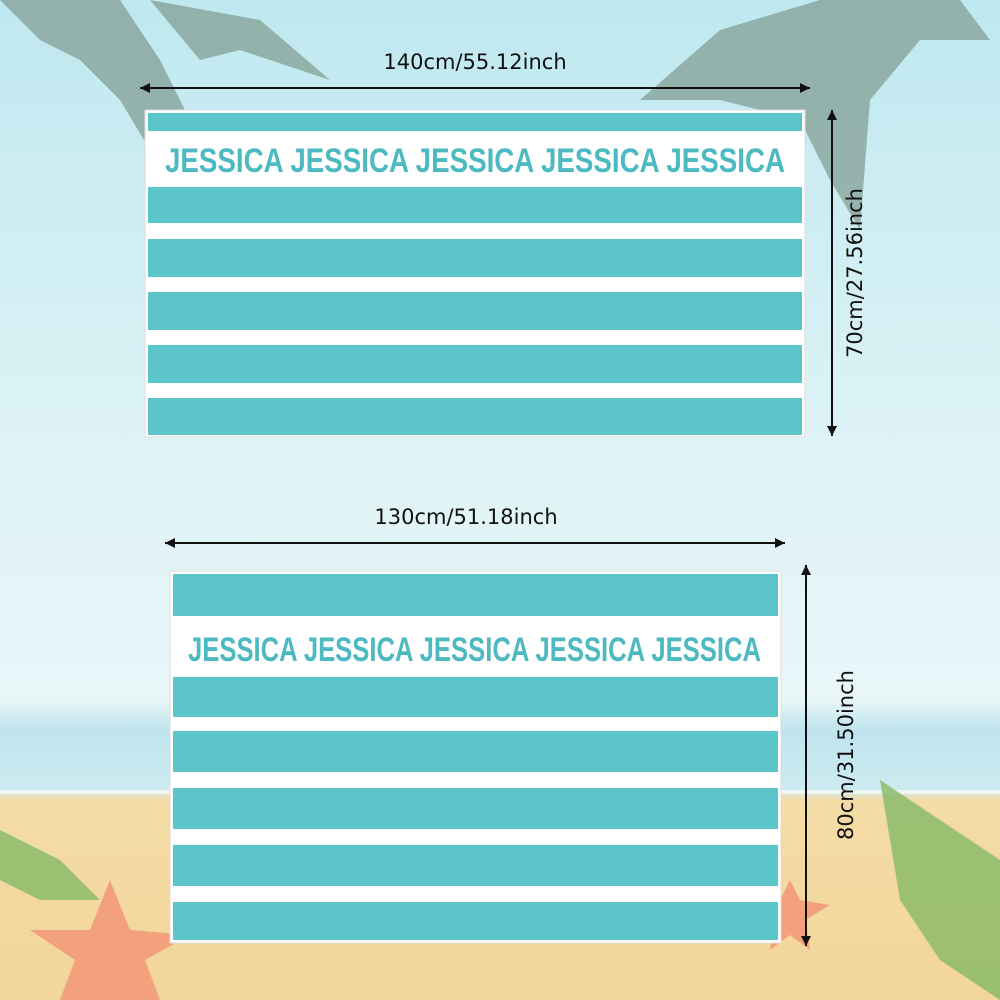 This screenshot has width=1000, height=1000. Describe the element at coordinates (855, 273) in the screenshot. I see `top-height-label: 70cm/27.56inch` at that location.